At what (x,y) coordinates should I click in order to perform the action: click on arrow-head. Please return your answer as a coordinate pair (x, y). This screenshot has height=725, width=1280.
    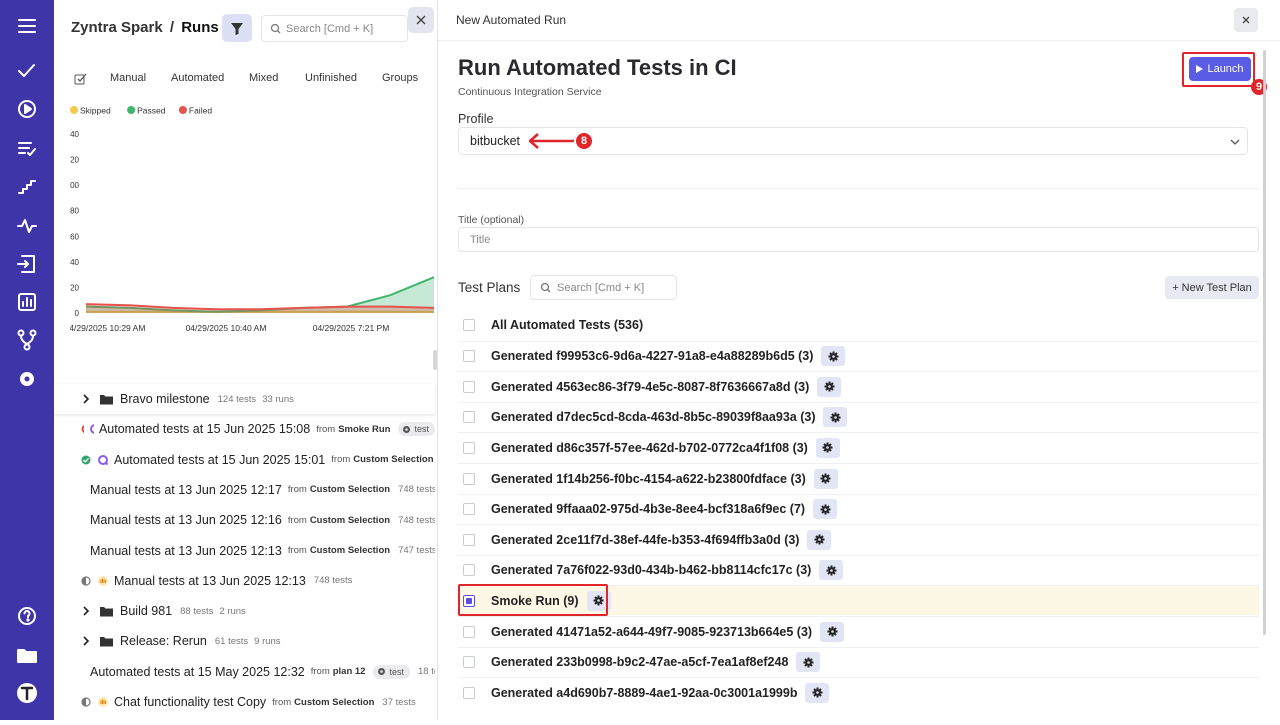
    Looking at the image, I should click on (533, 141).